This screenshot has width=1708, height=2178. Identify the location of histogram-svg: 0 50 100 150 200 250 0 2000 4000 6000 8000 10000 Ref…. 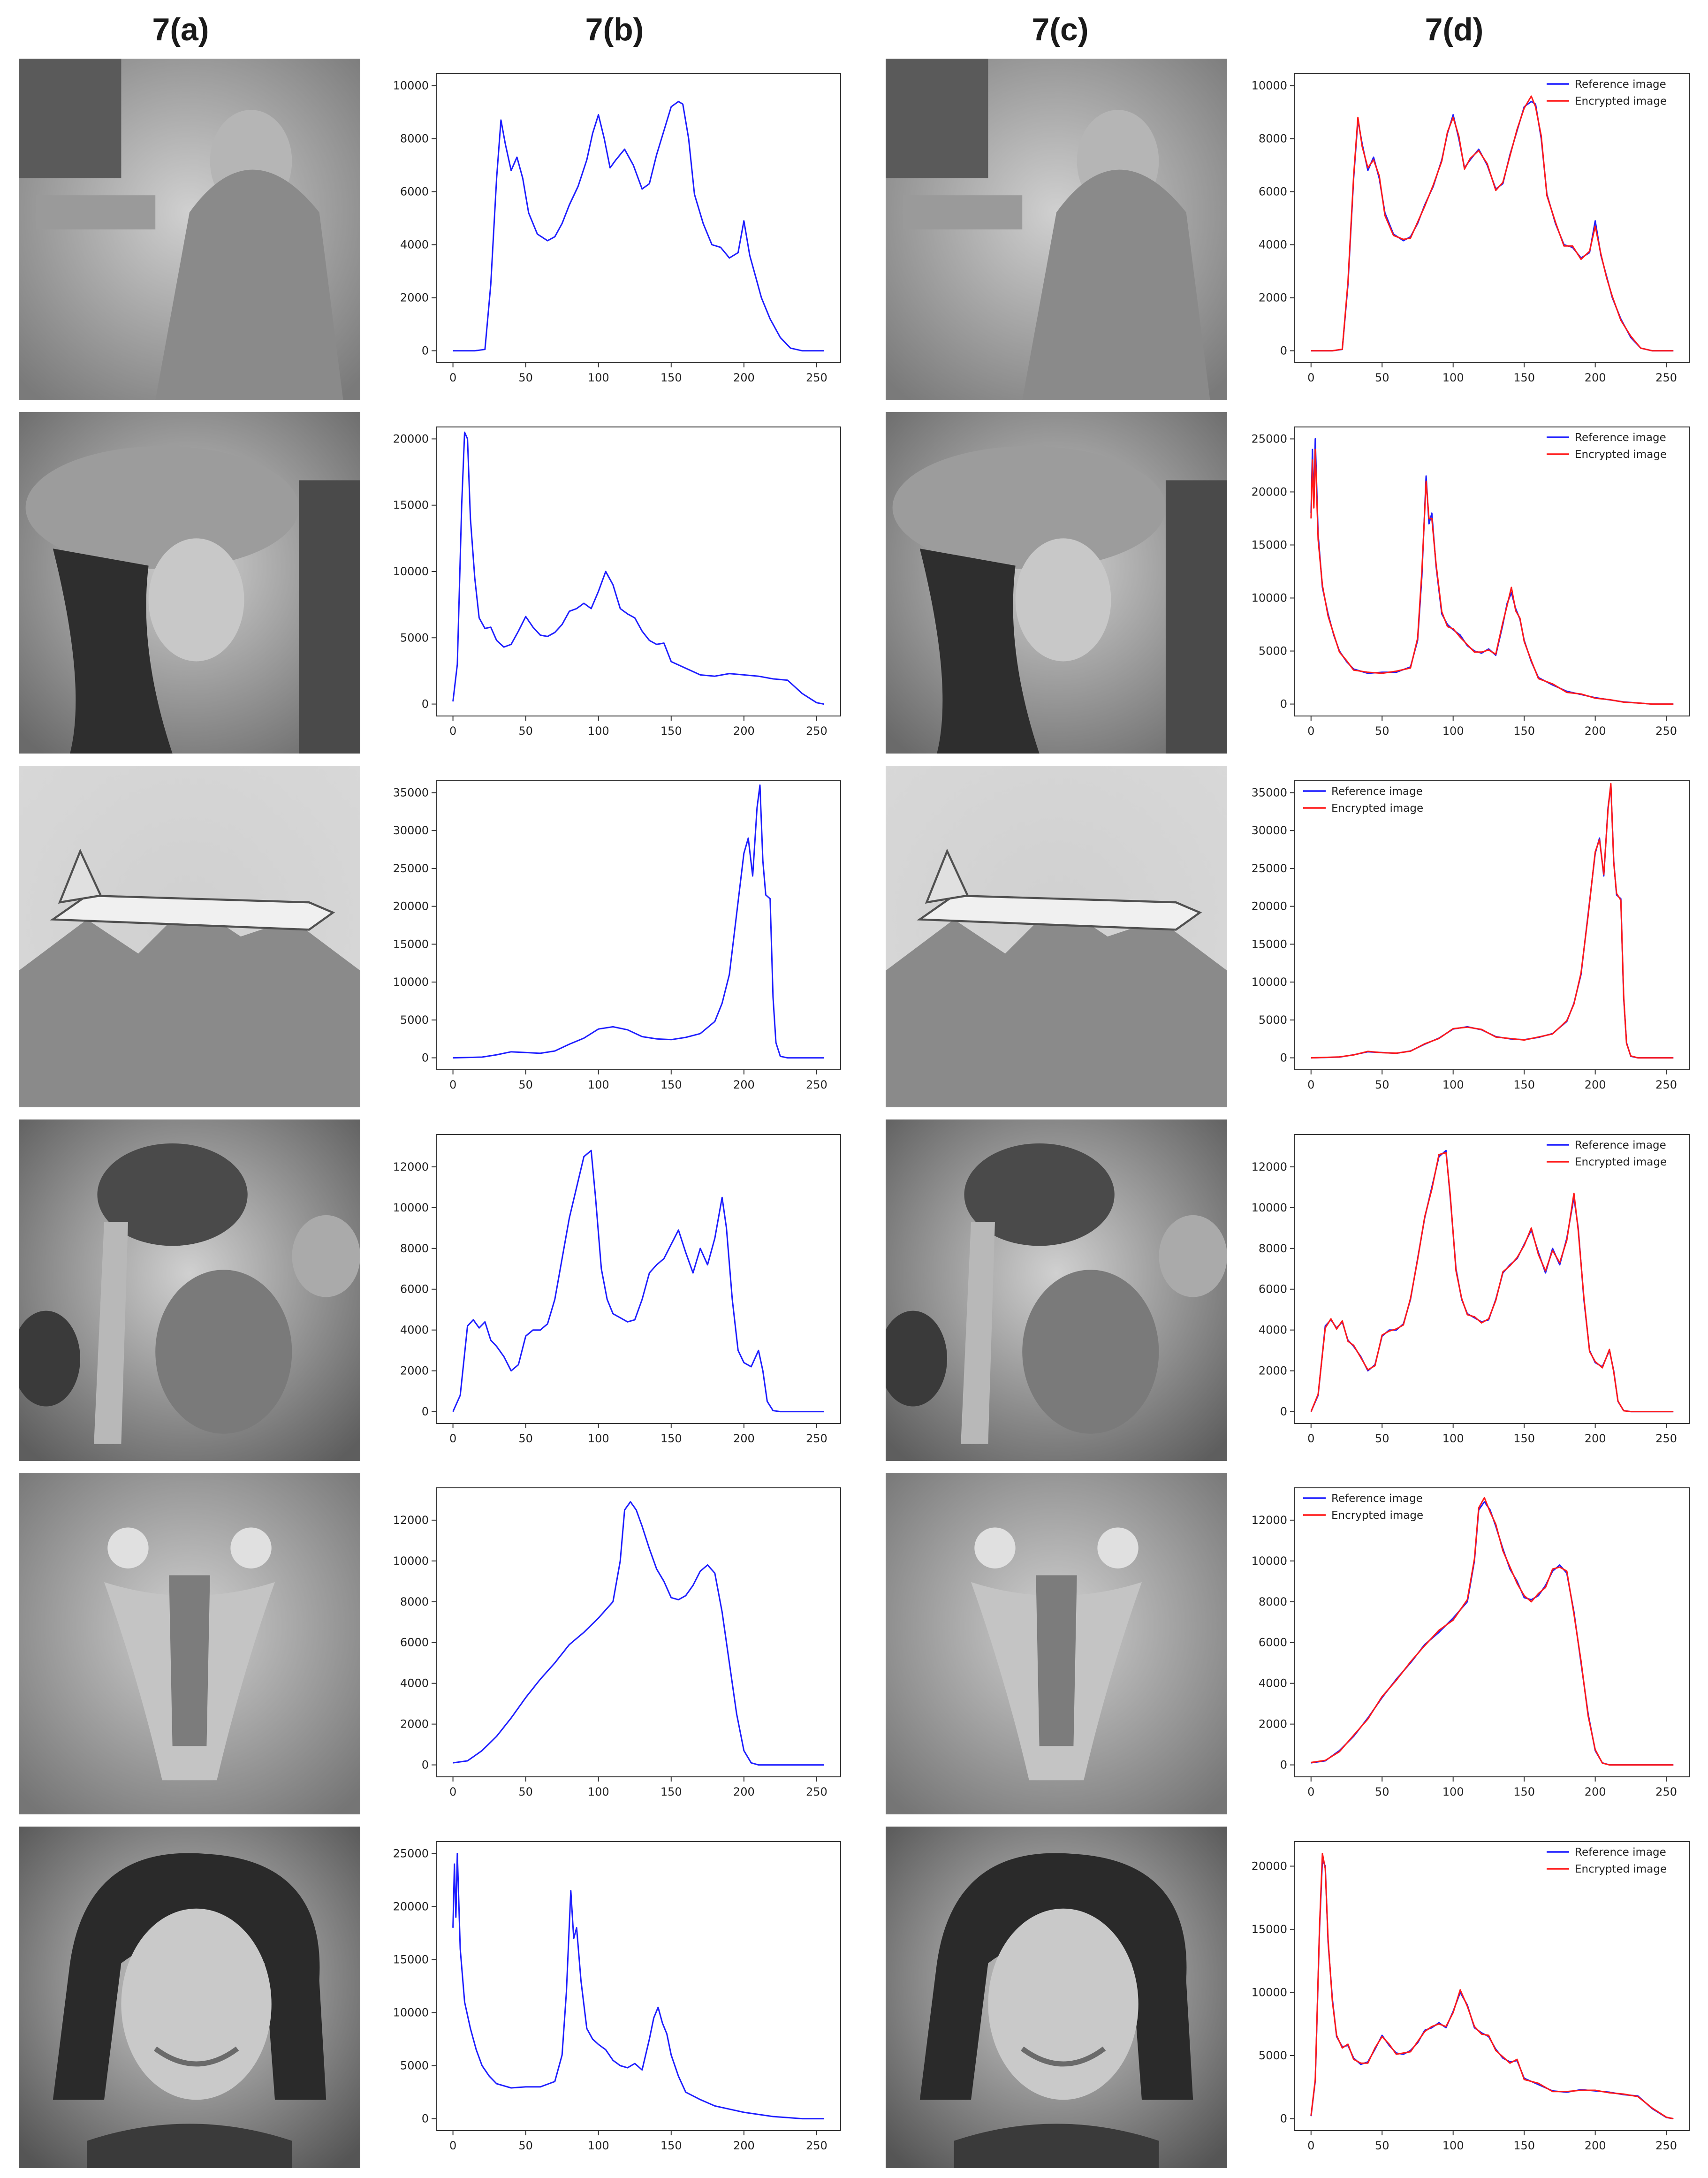
(1471, 228).